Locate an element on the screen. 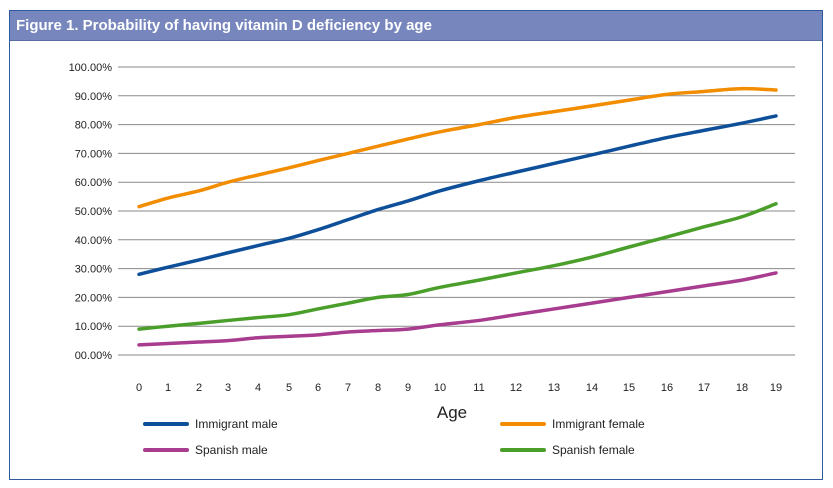 The image size is (833, 488). x-tick-label: 7 is located at coordinates (348, 388).